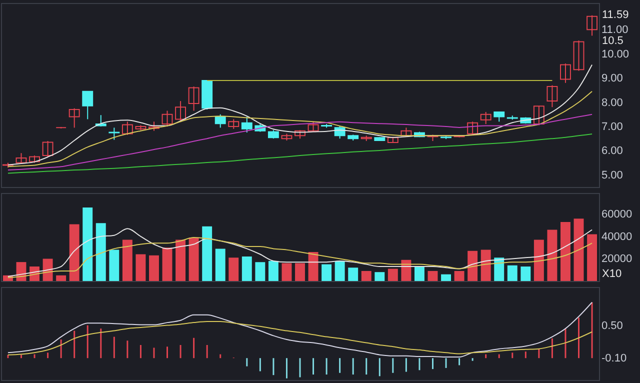 This screenshot has height=383, width=640. I want to click on y-tick-label: 7.00, so click(612, 126).